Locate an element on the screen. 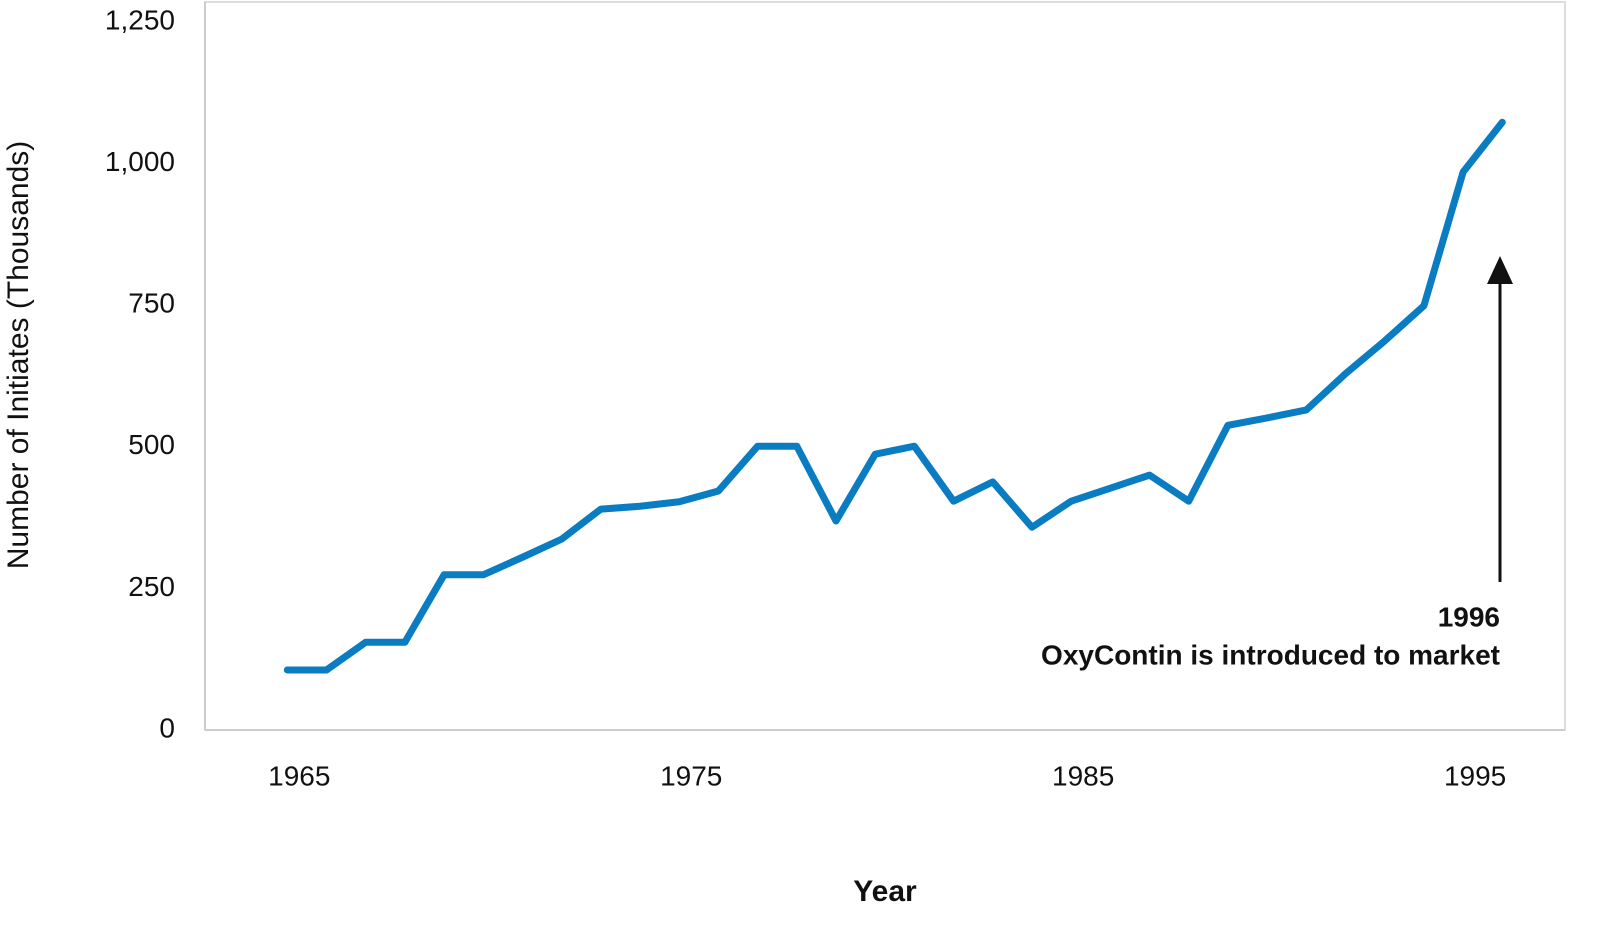 The width and height of the screenshot is (1600, 929). y-tick-label: 250 is located at coordinates (151, 586).